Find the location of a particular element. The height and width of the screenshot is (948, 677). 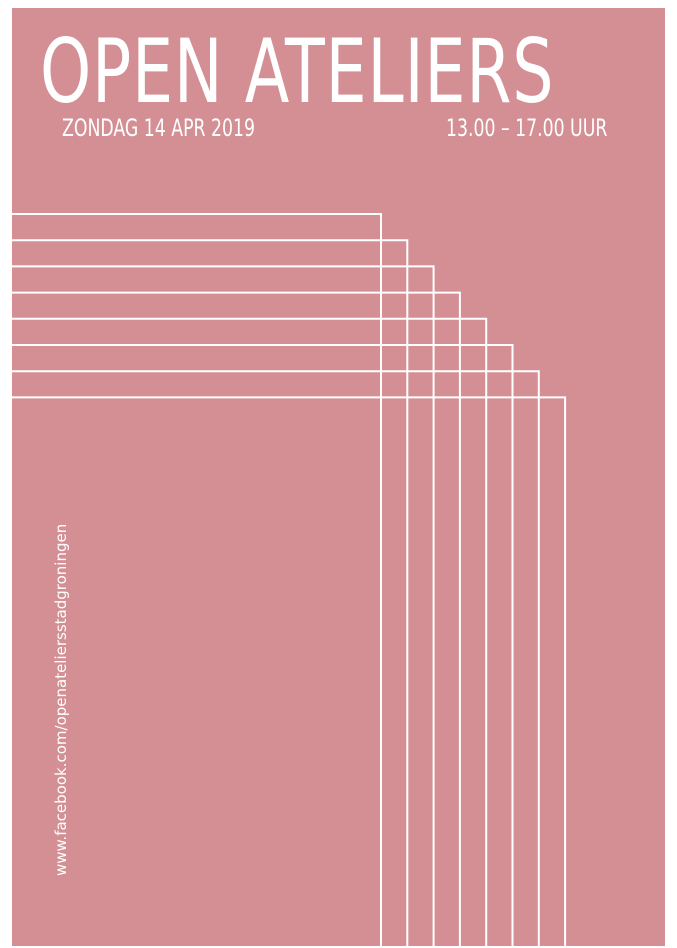

poster-title: OPEN ATELIERS is located at coordinates (297, 71).